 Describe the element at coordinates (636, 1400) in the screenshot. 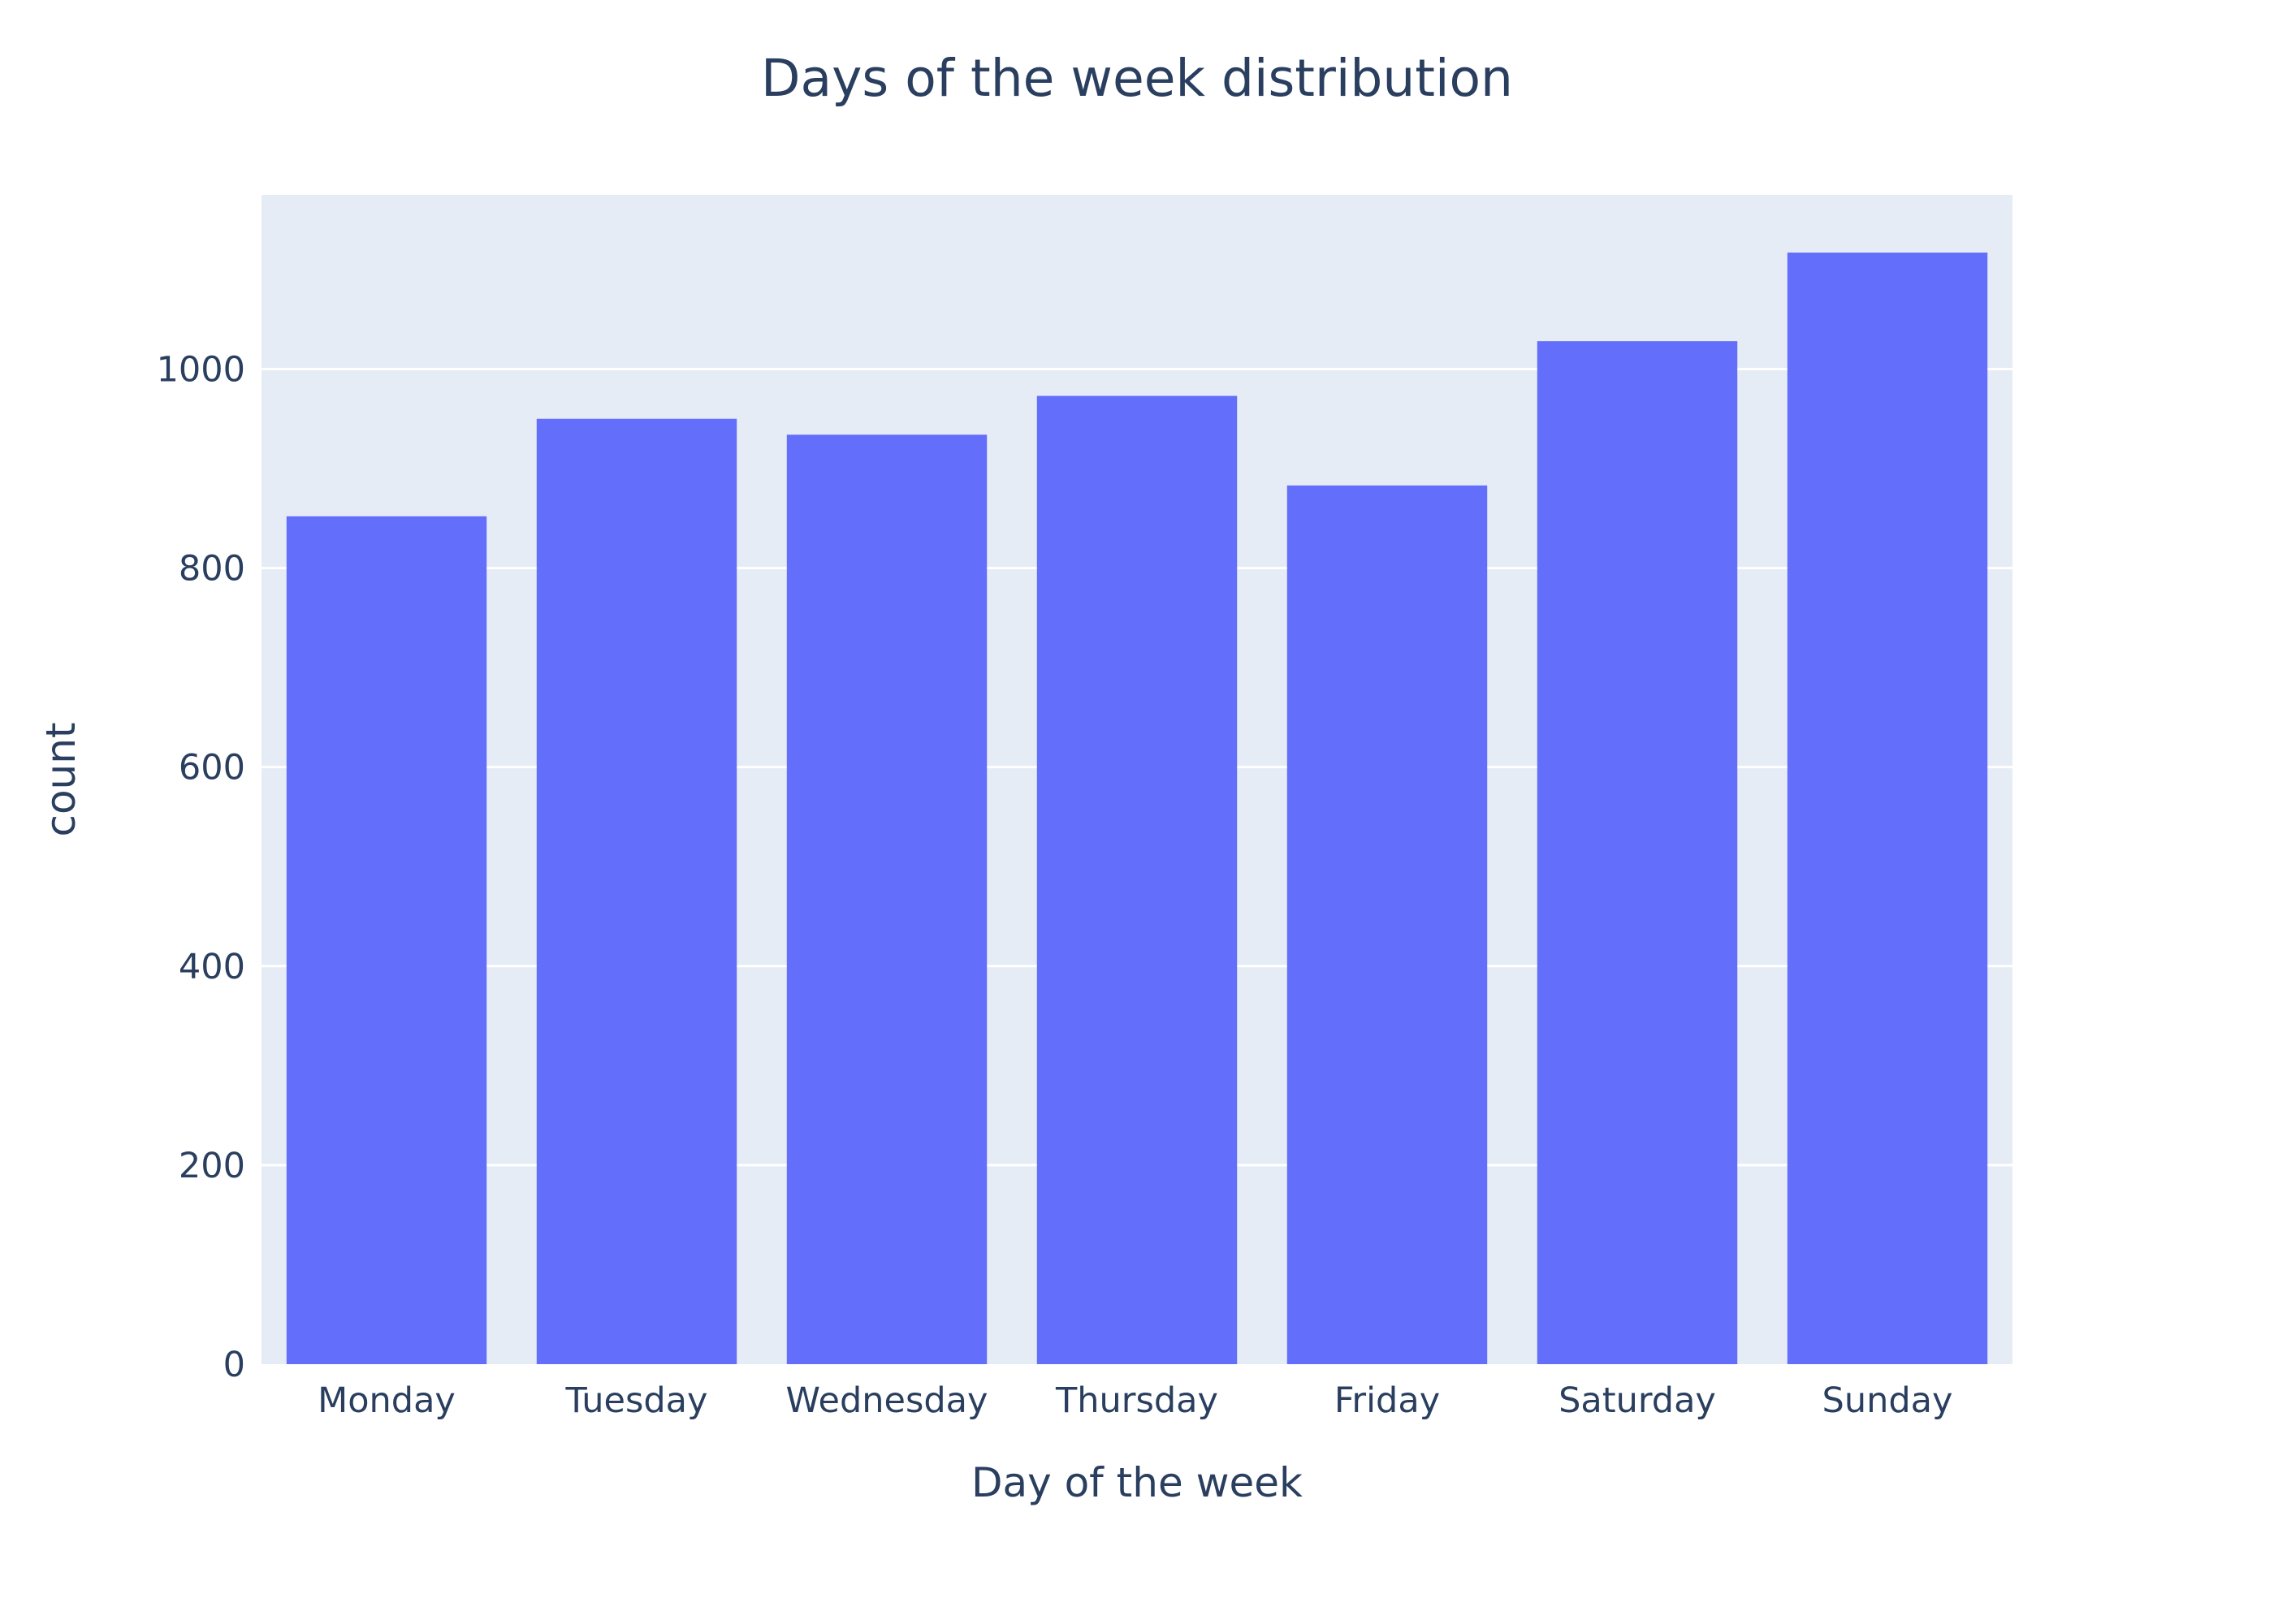

I see `x-tick-label: Tuesday` at that location.